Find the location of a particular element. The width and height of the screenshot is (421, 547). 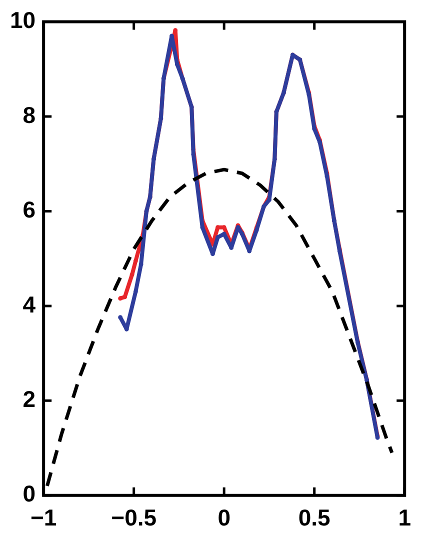

y-tick-label: 10 is located at coordinates (23, 20).